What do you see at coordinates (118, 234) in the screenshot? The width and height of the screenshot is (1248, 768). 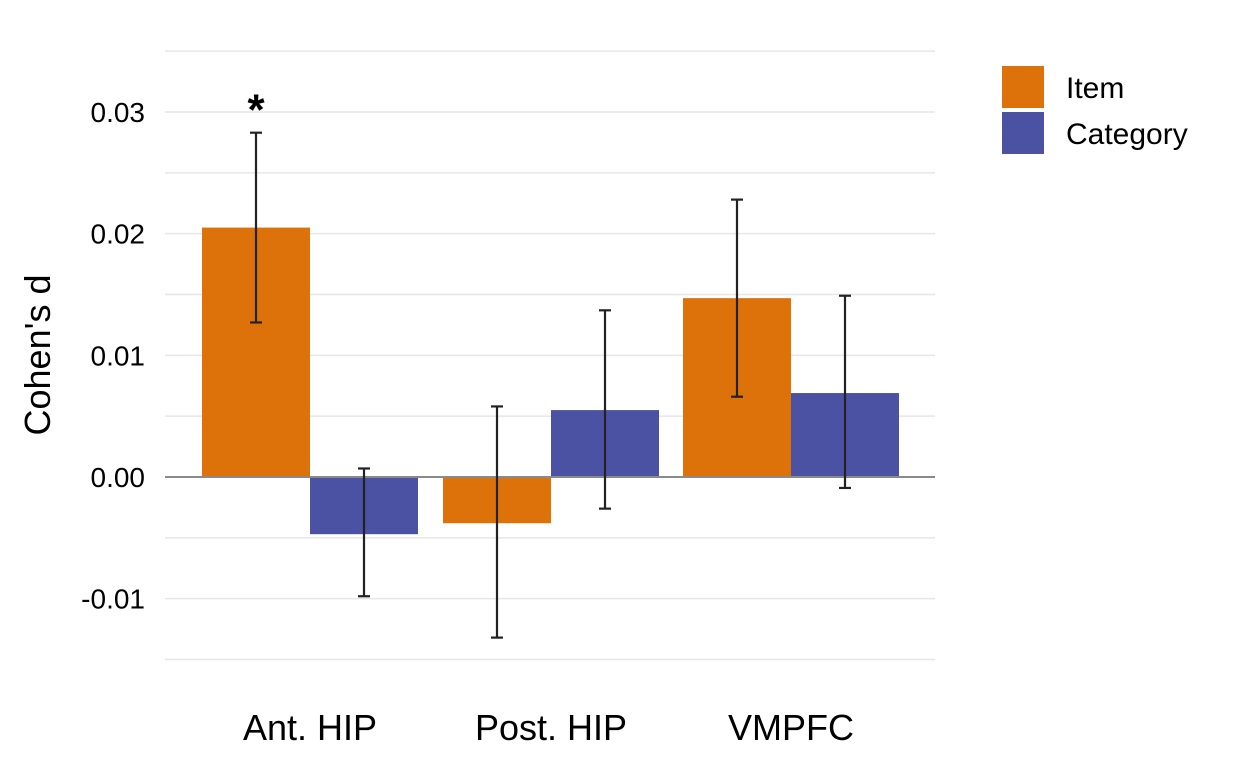 I see `y-tick-label: 0.02` at bounding box center [118, 234].